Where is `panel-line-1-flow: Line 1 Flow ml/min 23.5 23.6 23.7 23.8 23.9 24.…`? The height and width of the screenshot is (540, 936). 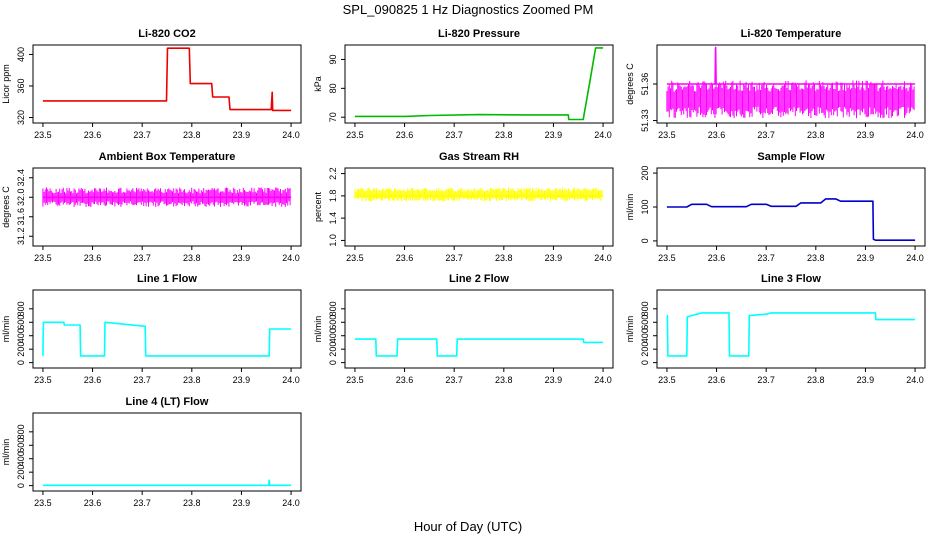 panel-line-1-flow: Line 1 Flow ml/min 23.5 23.6 23.7 23.8 23.9 24.… is located at coordinates (151, 329).